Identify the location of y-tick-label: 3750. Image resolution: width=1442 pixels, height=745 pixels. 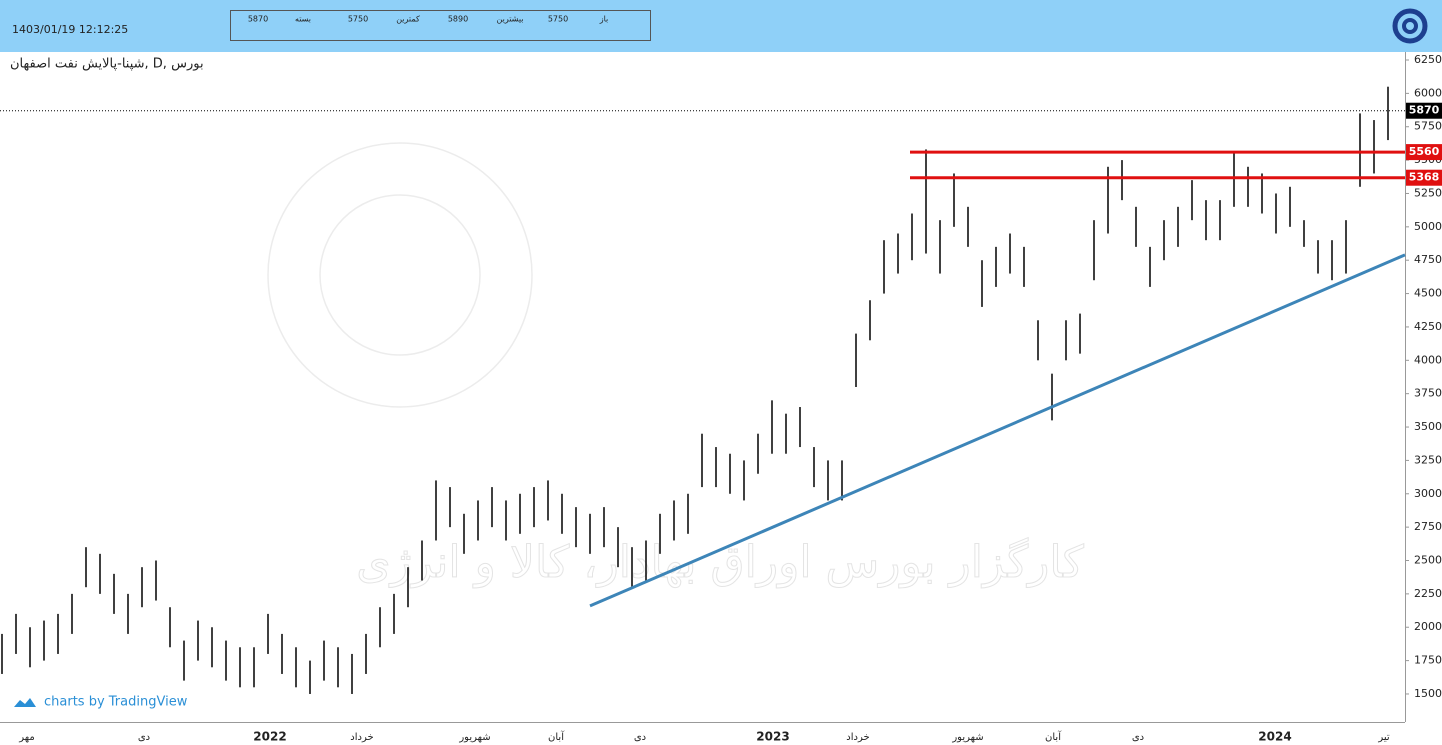
(1428, 393).